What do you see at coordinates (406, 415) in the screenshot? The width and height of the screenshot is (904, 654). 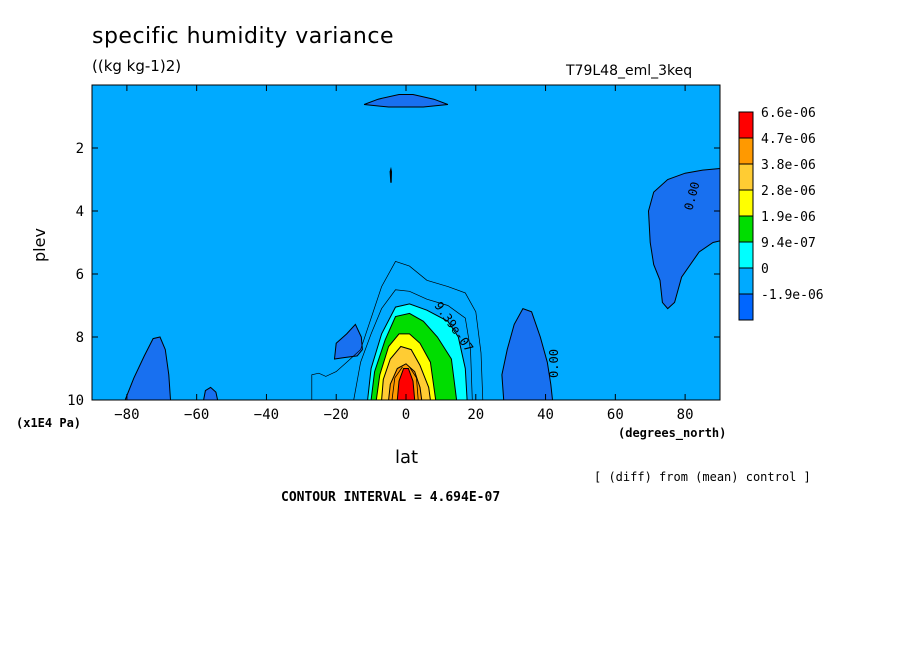 I see `x-tick-label: 0` at bounding box center [406, 415].